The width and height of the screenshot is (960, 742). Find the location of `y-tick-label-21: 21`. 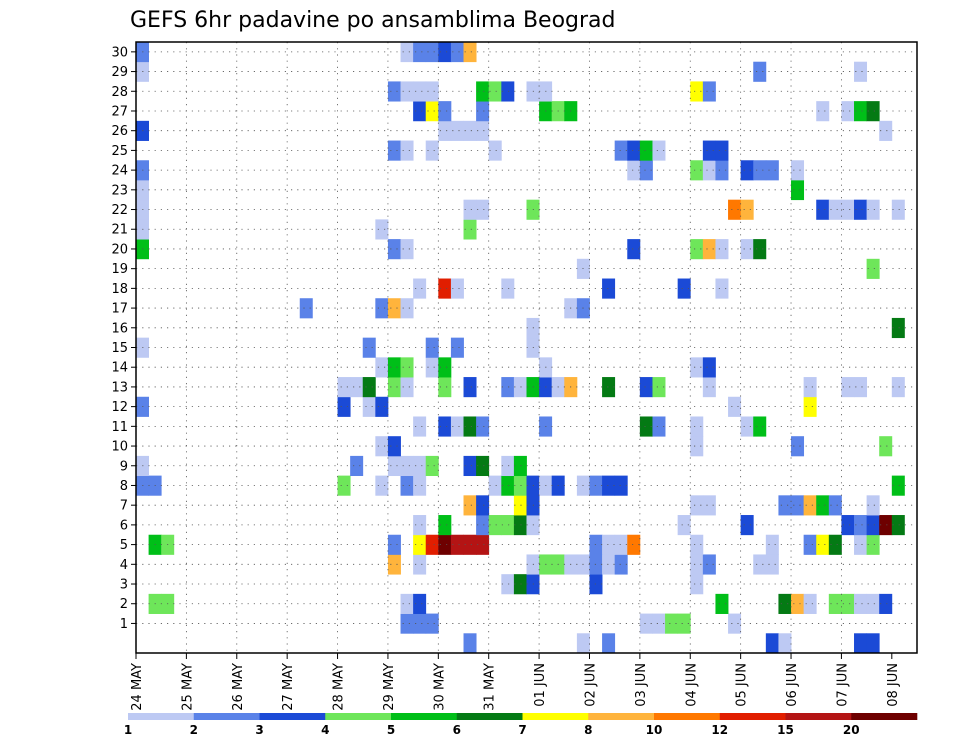

y-tick-label-21: 21 is located at coordinates (119, 230).